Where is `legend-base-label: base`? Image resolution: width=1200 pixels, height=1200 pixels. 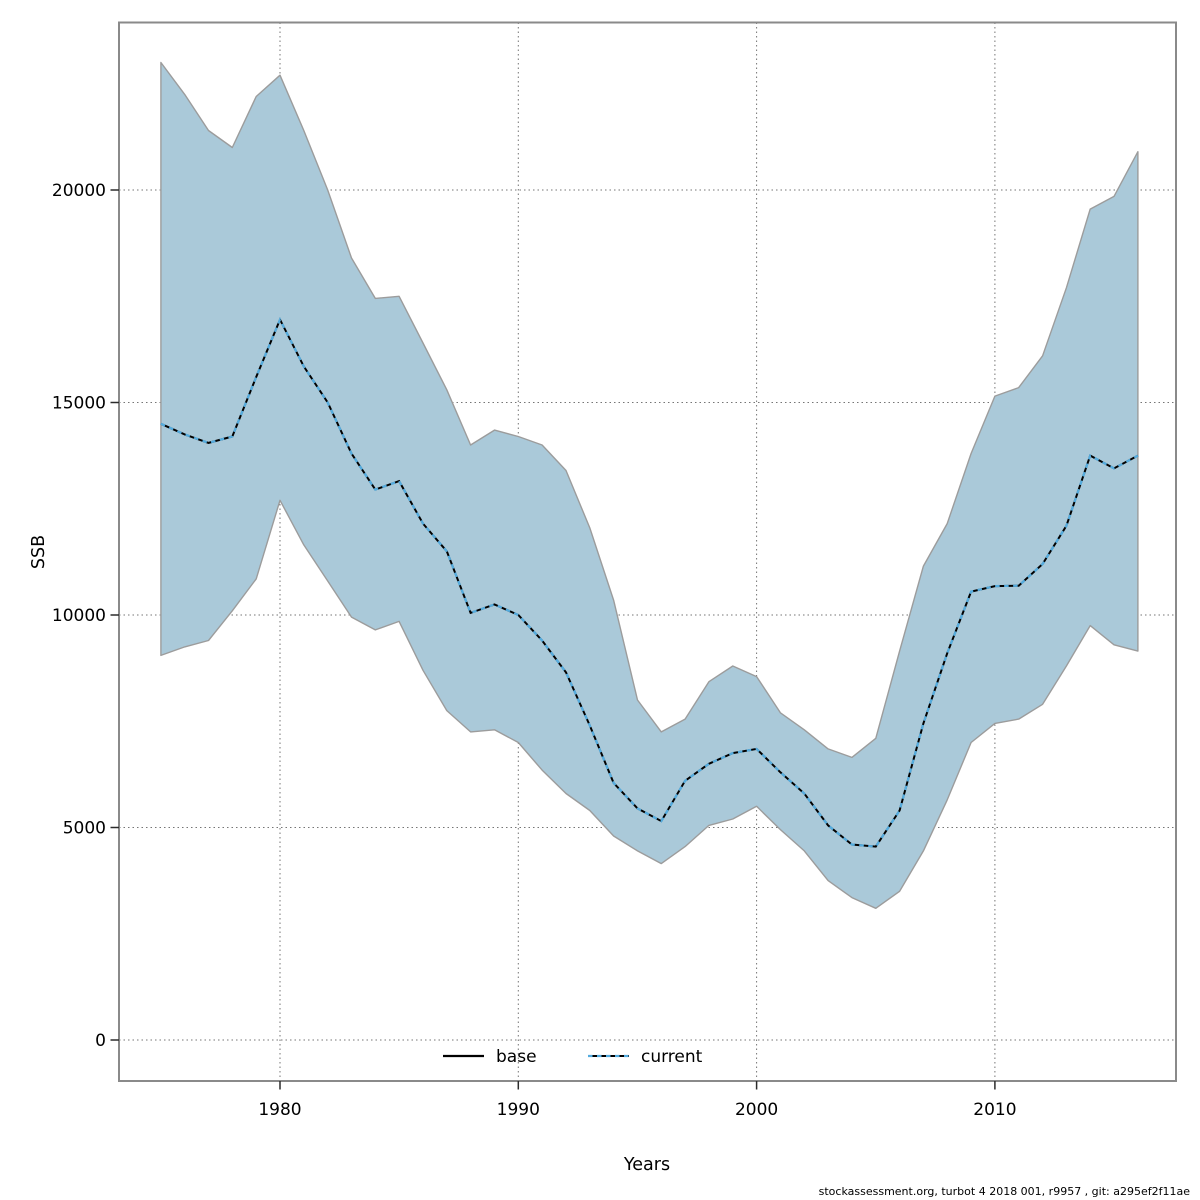 legend-base-label: base is located at coordinates (516, 1057).